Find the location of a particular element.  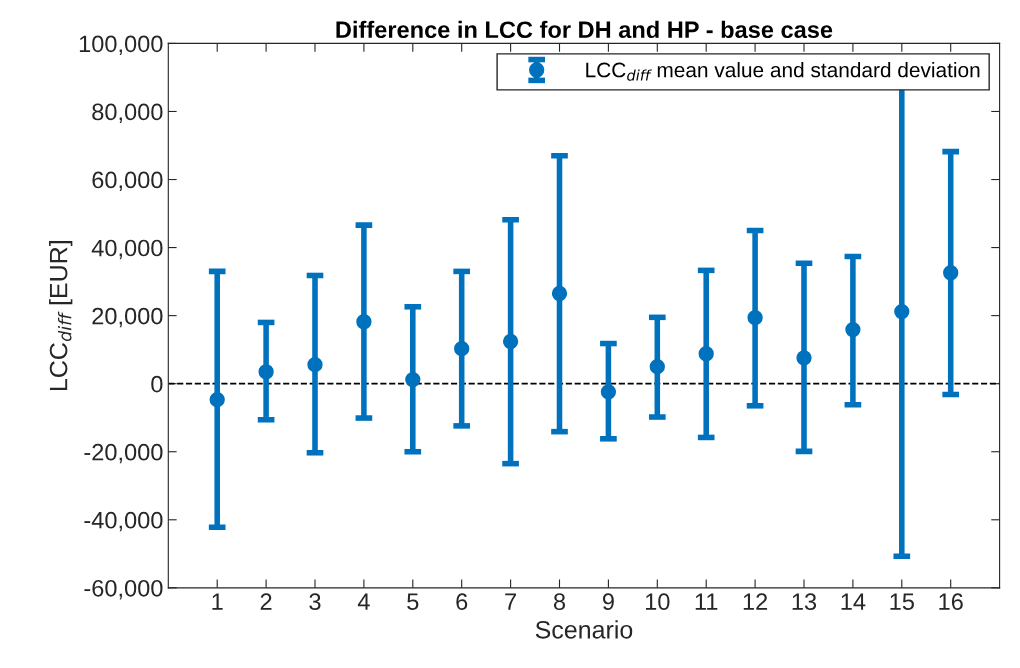

y-tick-label: -60,000 is located at coordinates (123, 589).